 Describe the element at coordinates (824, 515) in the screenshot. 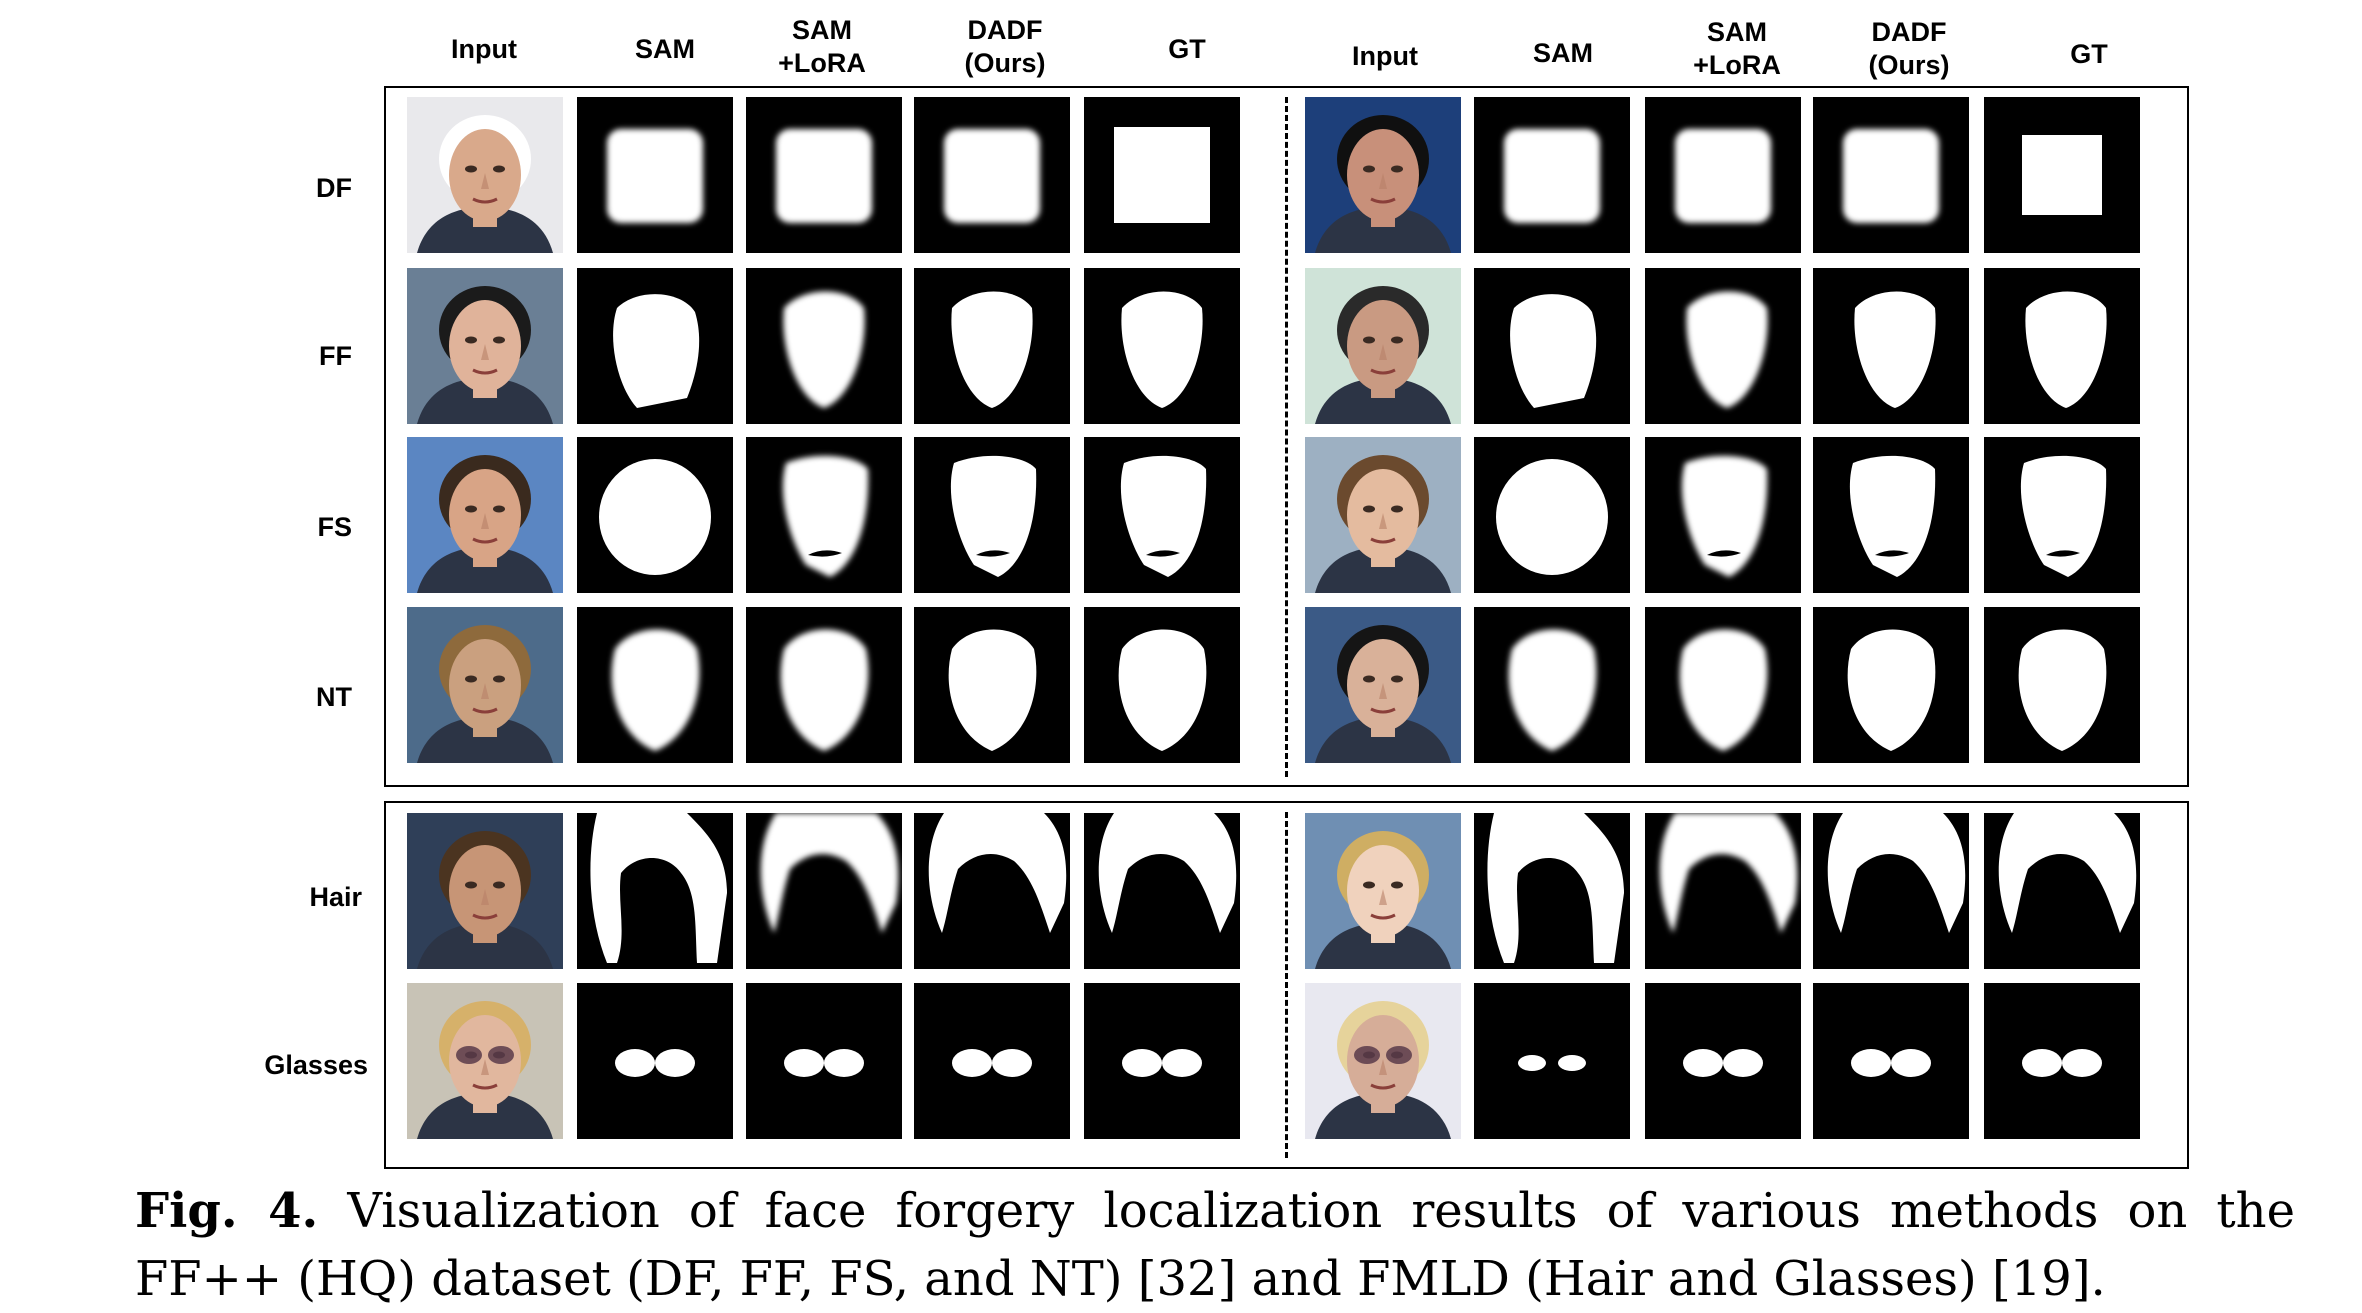

I see `tile-fs-sam-lora-left` at that location.